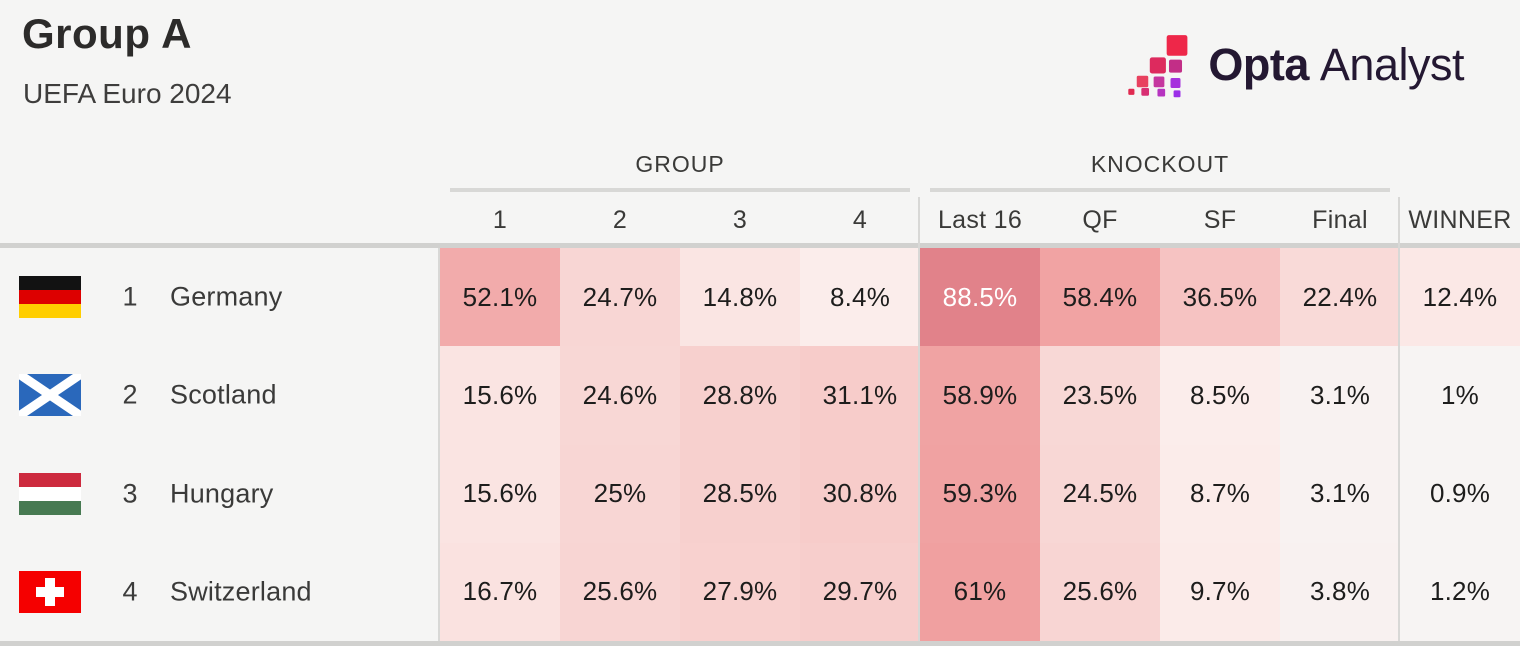 The width and height of the screenshot is (1520, 646). I want to click on prob-cell-hungary-final: 3.1%, so click(1340, 493).